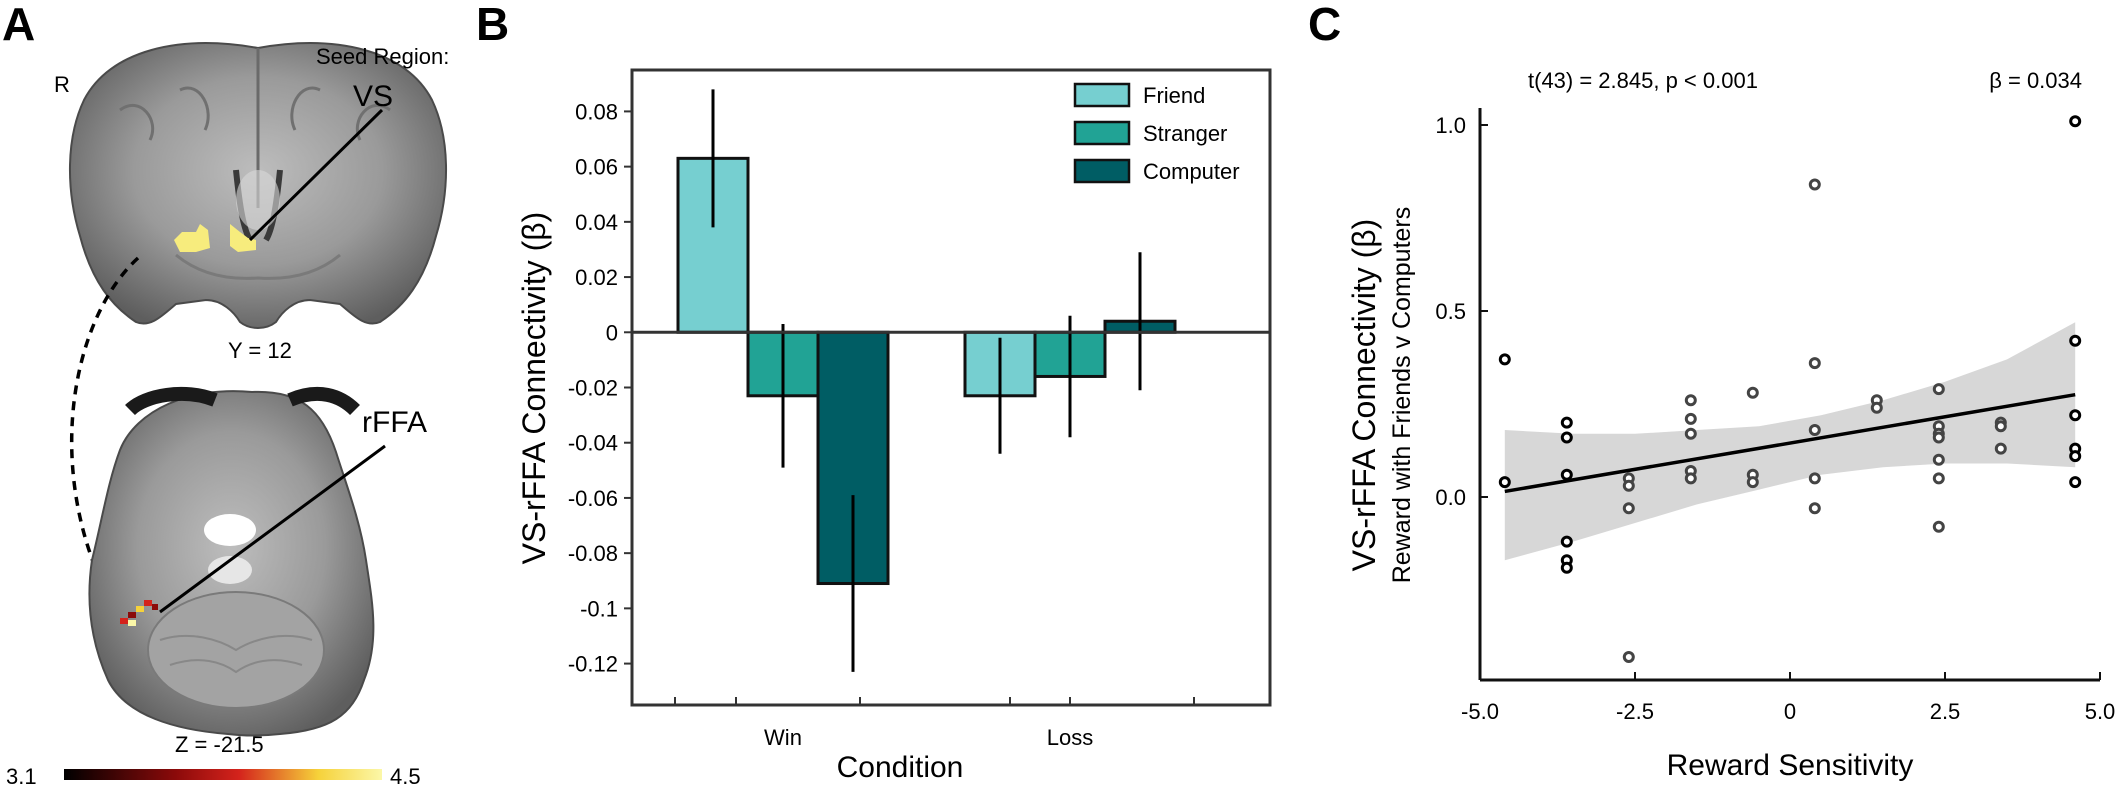 The width and height of the screenshot is (2119, 796). I want to click on seed-pointer-line, so click(316, 175).